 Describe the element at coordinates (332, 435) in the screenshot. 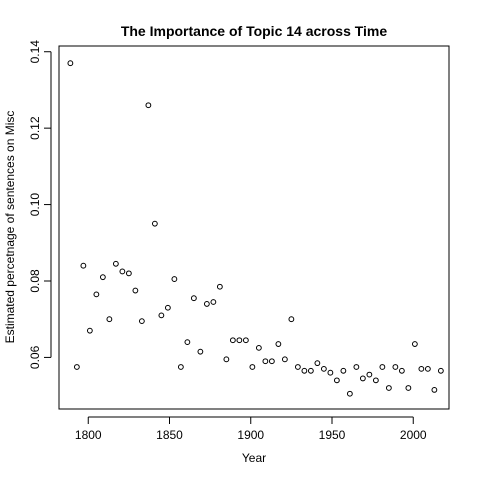

I see `x-tick-label: 1950` at that location.